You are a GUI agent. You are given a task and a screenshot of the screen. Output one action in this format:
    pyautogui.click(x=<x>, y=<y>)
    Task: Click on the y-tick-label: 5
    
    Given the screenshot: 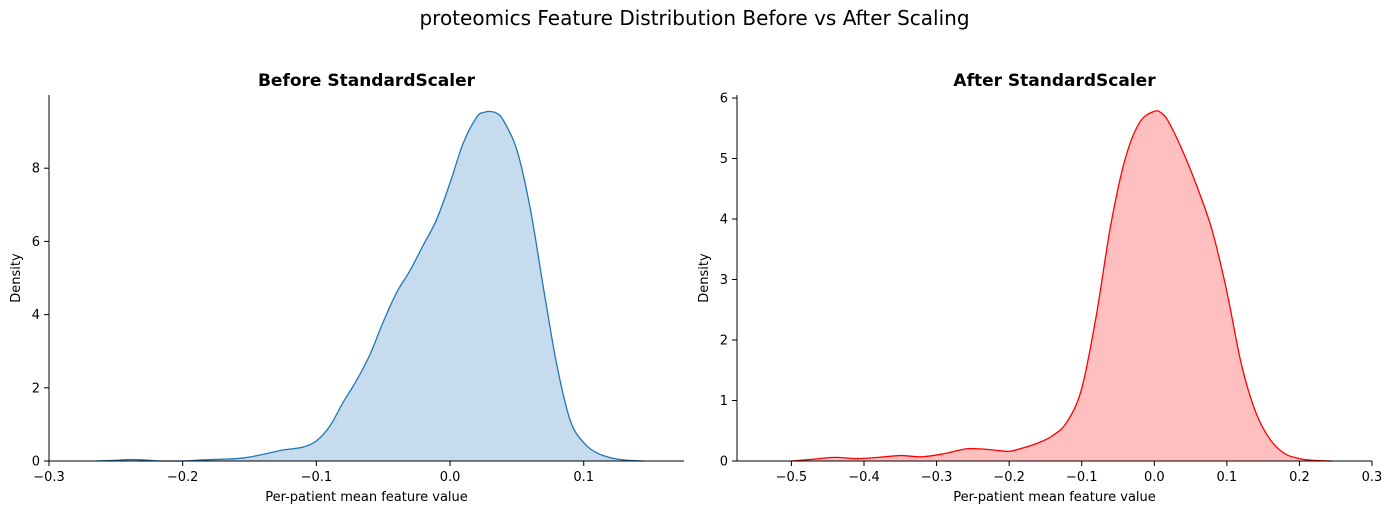 What is the action you would take?
    pyautogui.click(x=724, y=159)
    